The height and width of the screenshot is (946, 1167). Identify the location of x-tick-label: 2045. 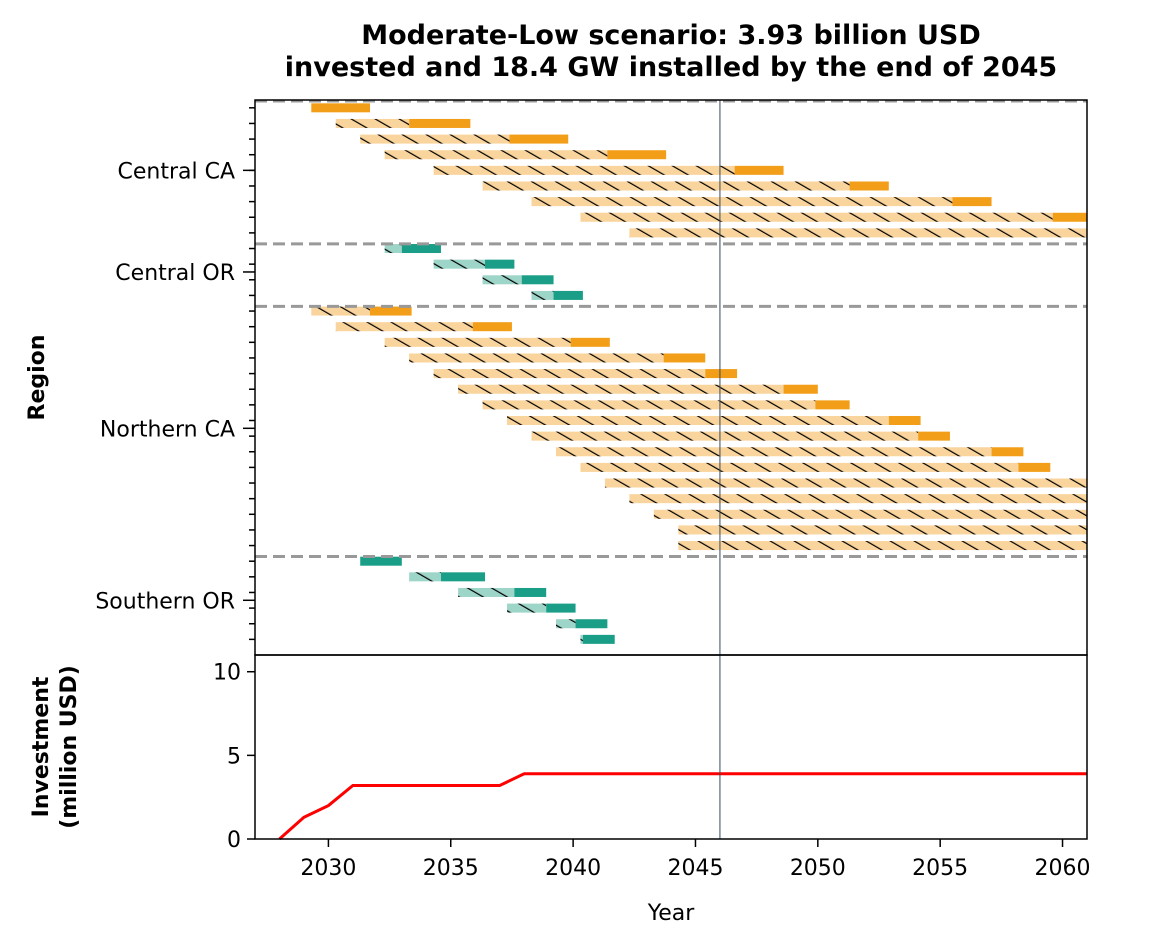
(695, 868).